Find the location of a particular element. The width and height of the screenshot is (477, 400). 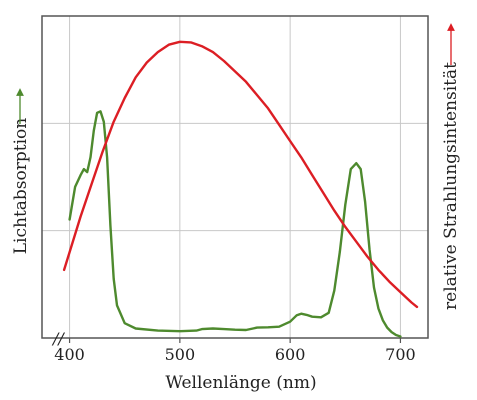

axis-break-marker: // is located at coordinates (58, 338).